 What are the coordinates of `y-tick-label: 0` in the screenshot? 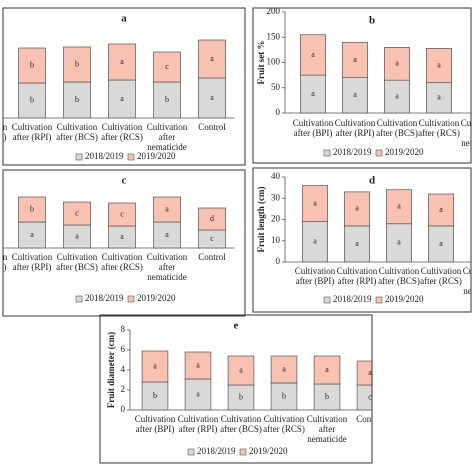 It's located at (123, 409).